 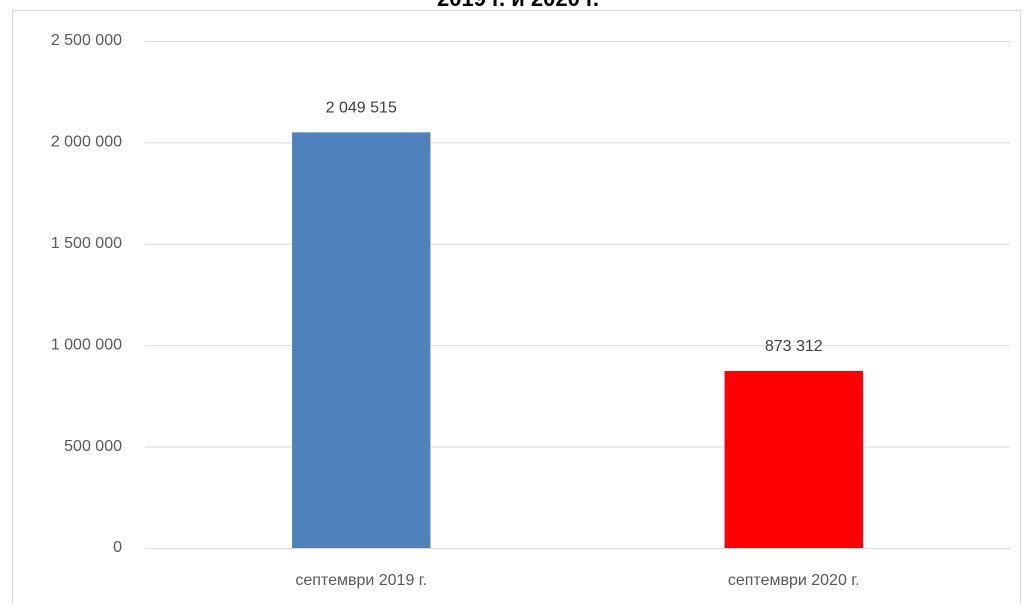 I want to click on x-tick-label: септември 2020 г., so click(x=794, y=580).